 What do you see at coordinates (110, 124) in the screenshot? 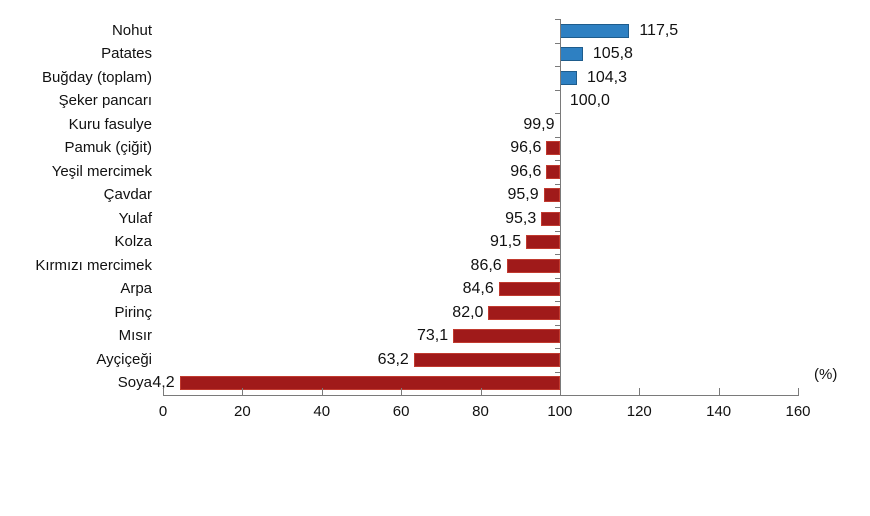
I see `category-label: Kuru fasulye` at bounding box center [110, 124].